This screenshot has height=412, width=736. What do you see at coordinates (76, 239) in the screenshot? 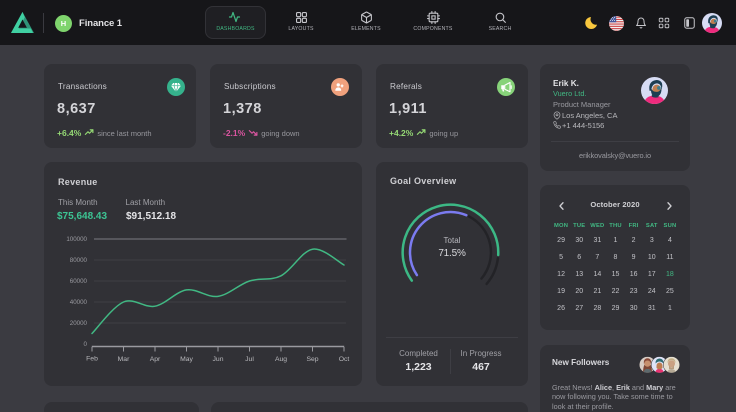
I see `svg-text: 100000` at bounding box center [76, 239].